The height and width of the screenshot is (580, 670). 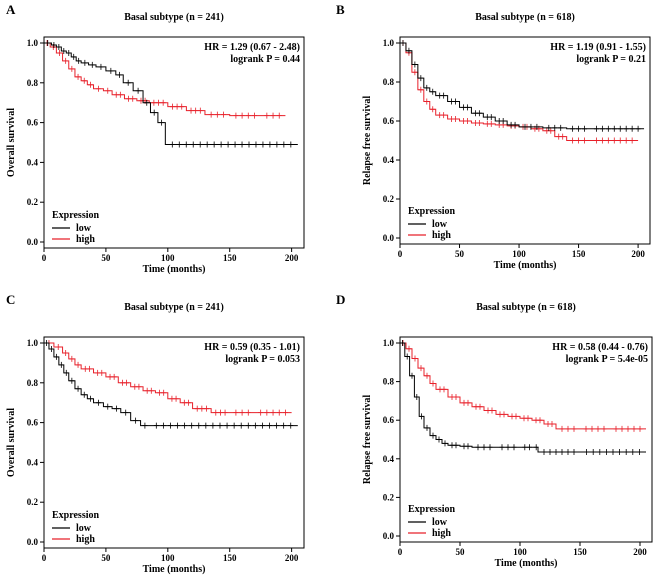 I want to click on y-tick-label: 1.0, so click(x=33, y=343).